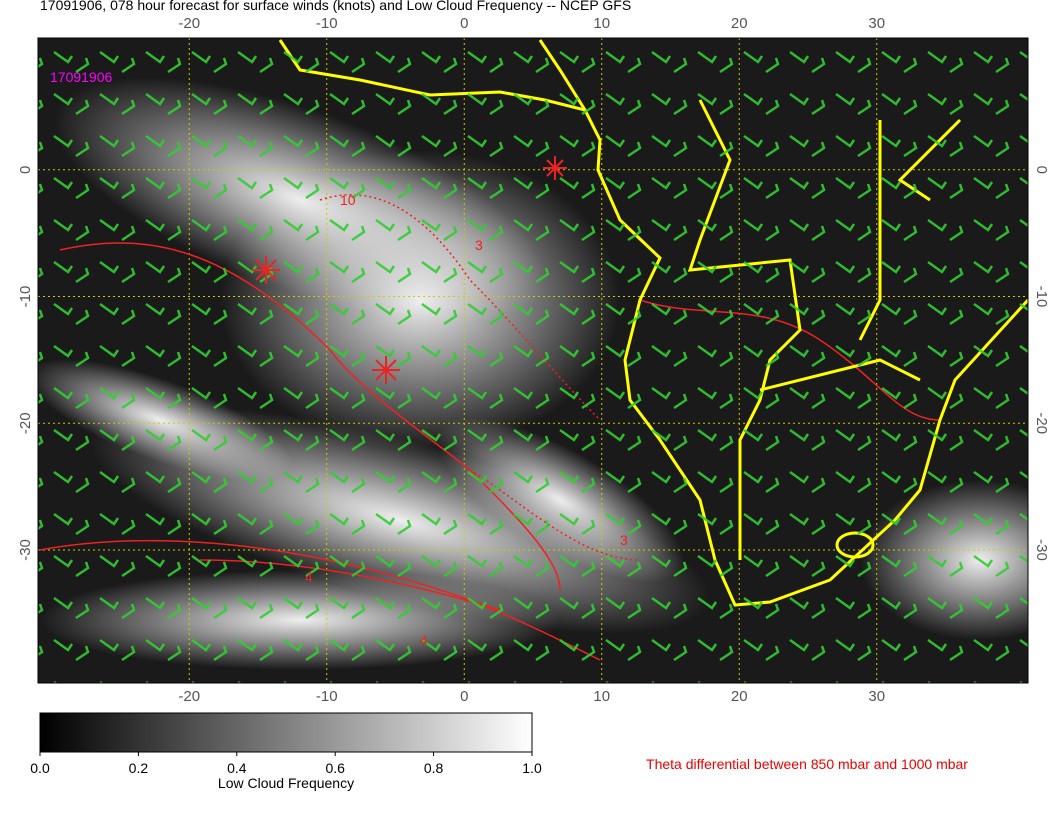 Image resolution: width=1056 pixels, height=821 pixels. What do you see at coordinates (286, 783) in the screenshot?
I see `colorbar-label: Low Cloud Frequency` at bounding box center [286, 783].